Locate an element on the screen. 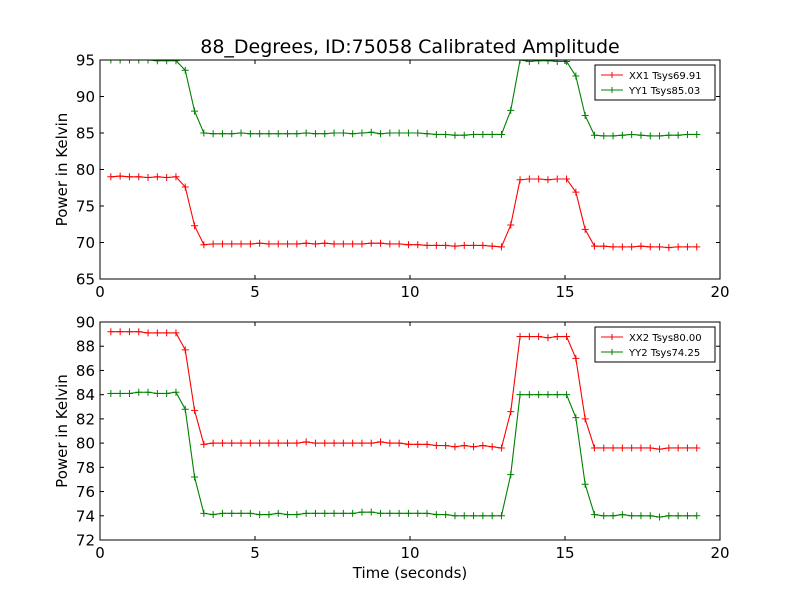 The height and width of the screenshot is (600, 800). x-tick-label: 0 is located at coordinates (100, 292).